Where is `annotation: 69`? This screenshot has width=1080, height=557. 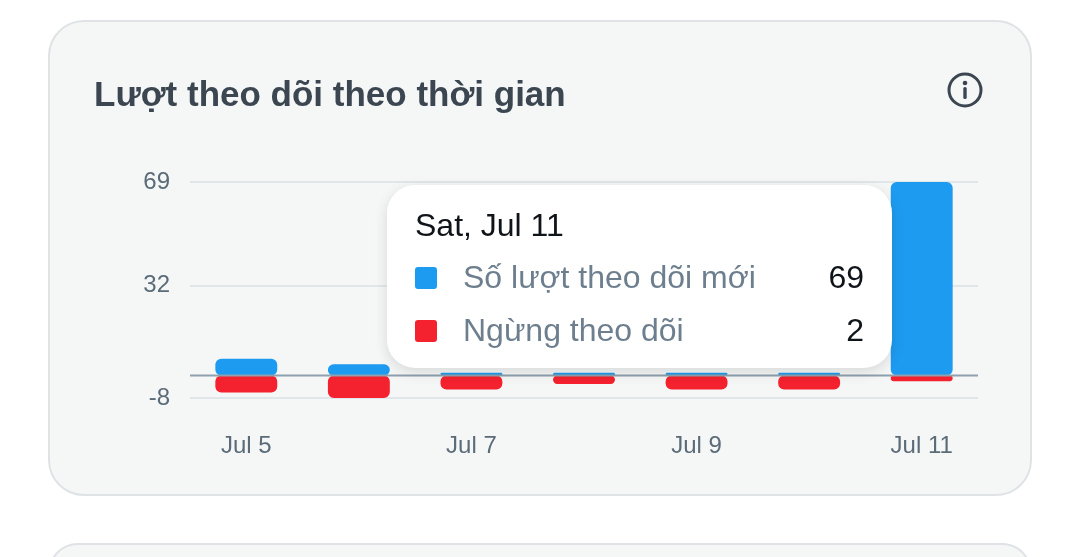 annotation: 69 is located at coordinates (846, 277).